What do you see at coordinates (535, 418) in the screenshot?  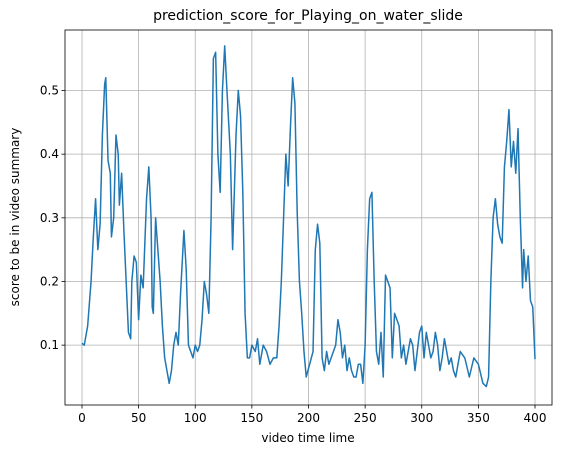 I see `x-tick-label: 400` at bounding box center [535, 418].